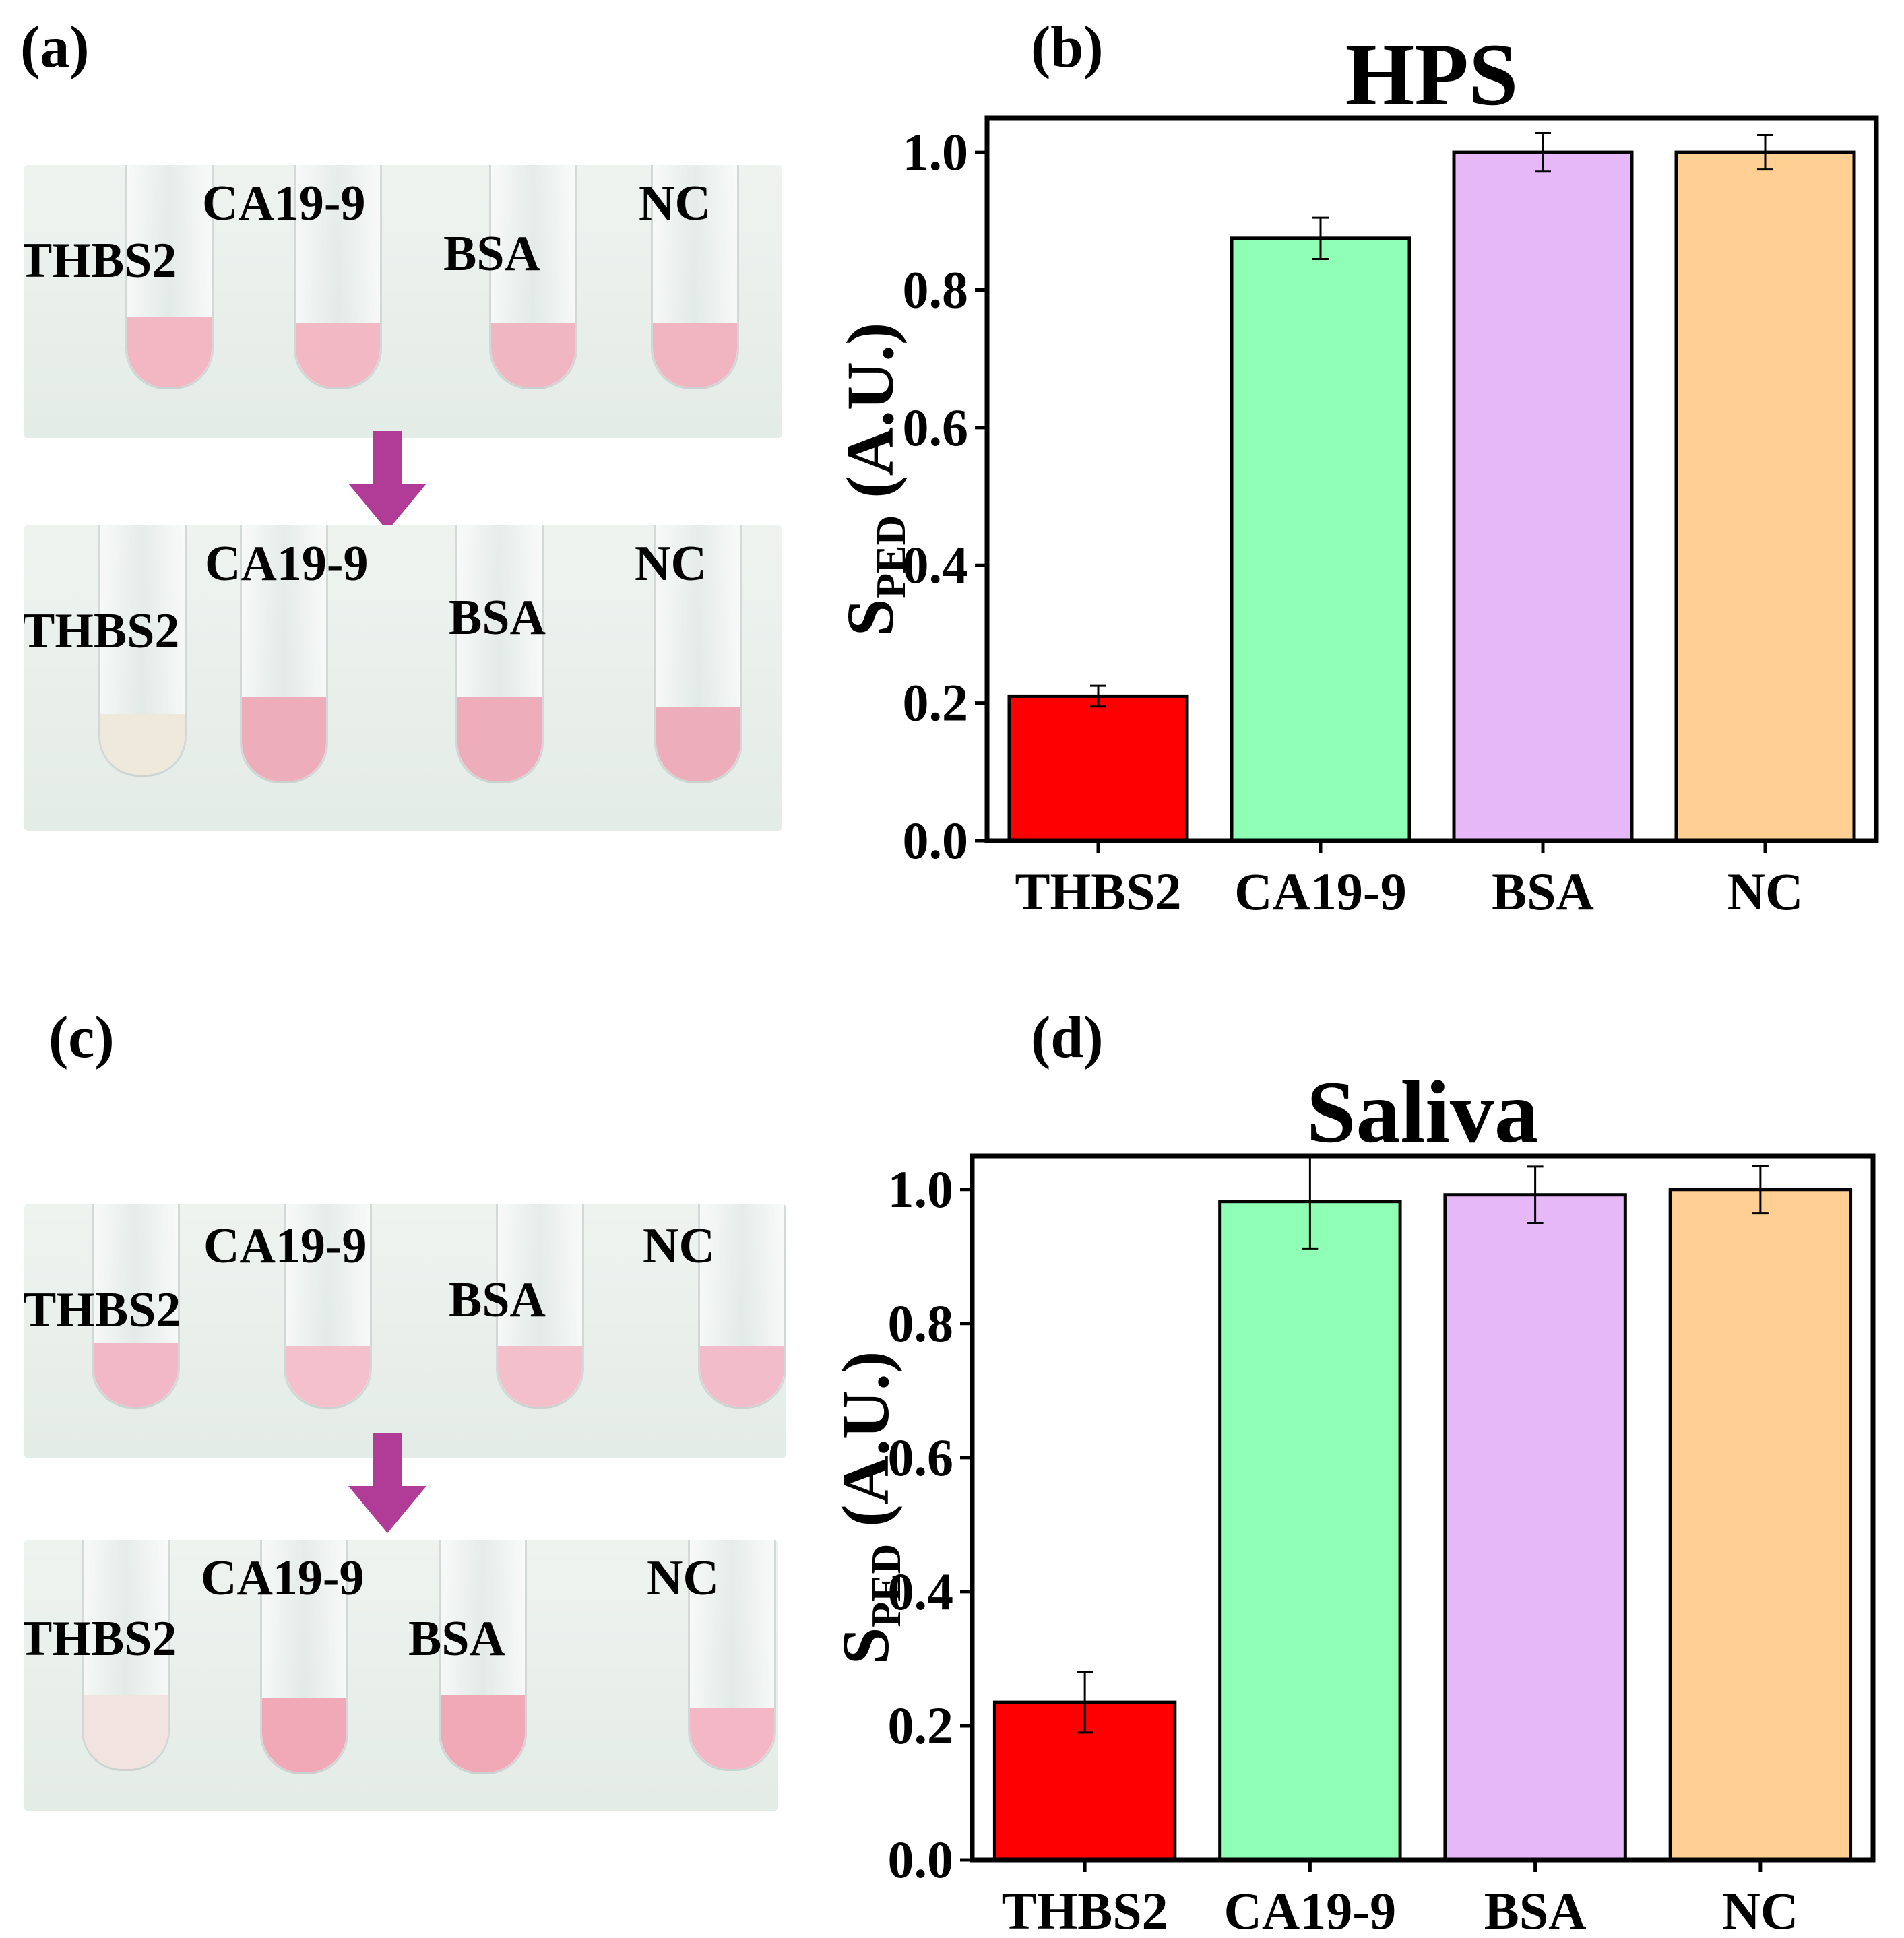  I want to click on photo-c-after: THBS2 CA19-9 BSA NC, so click(401, 1675).